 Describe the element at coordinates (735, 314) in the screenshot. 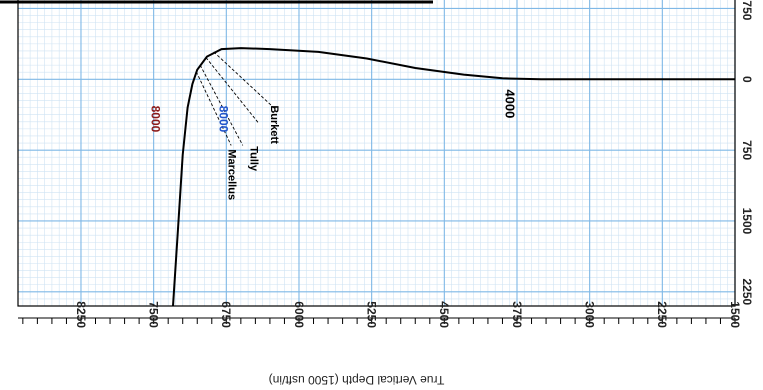

I see `x-tick-label: 1500` at that location.